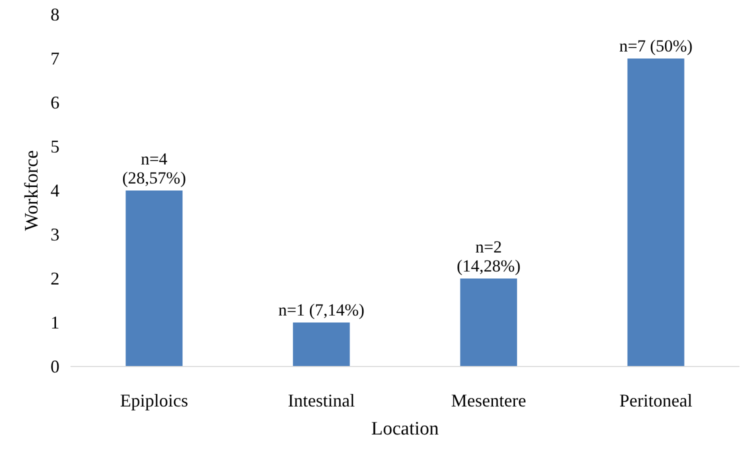 The image size is (753, 456). I want to click on x-axis-title: Location, so click(405, 429).